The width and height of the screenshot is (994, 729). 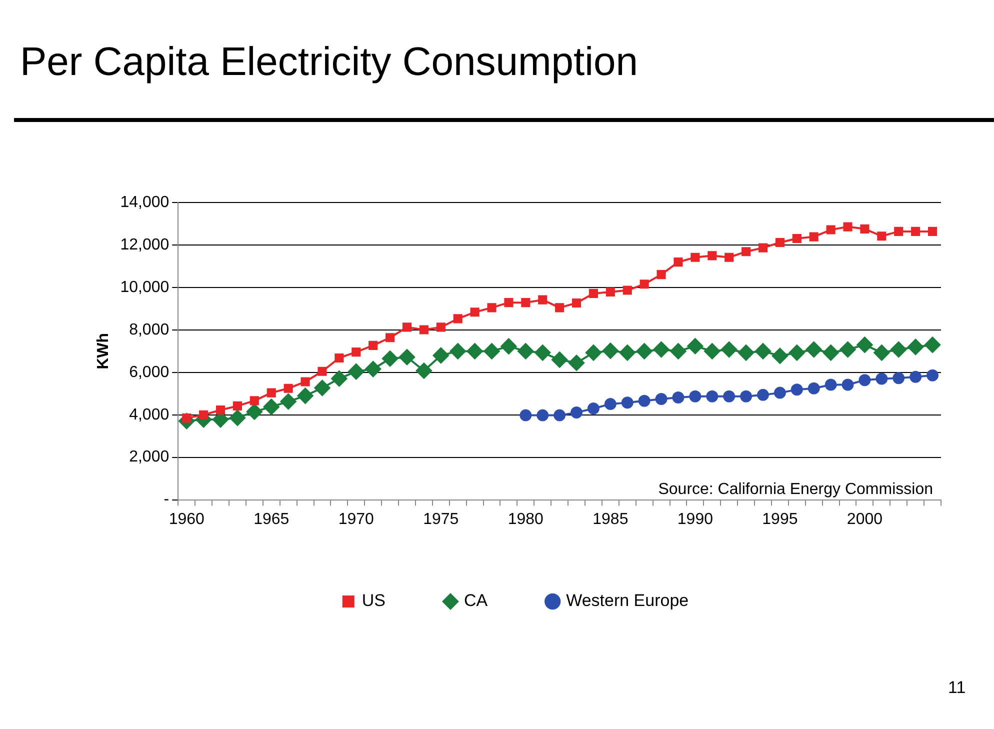 I want to click on x-tick-label: 1995, so click(x=780, y=519).